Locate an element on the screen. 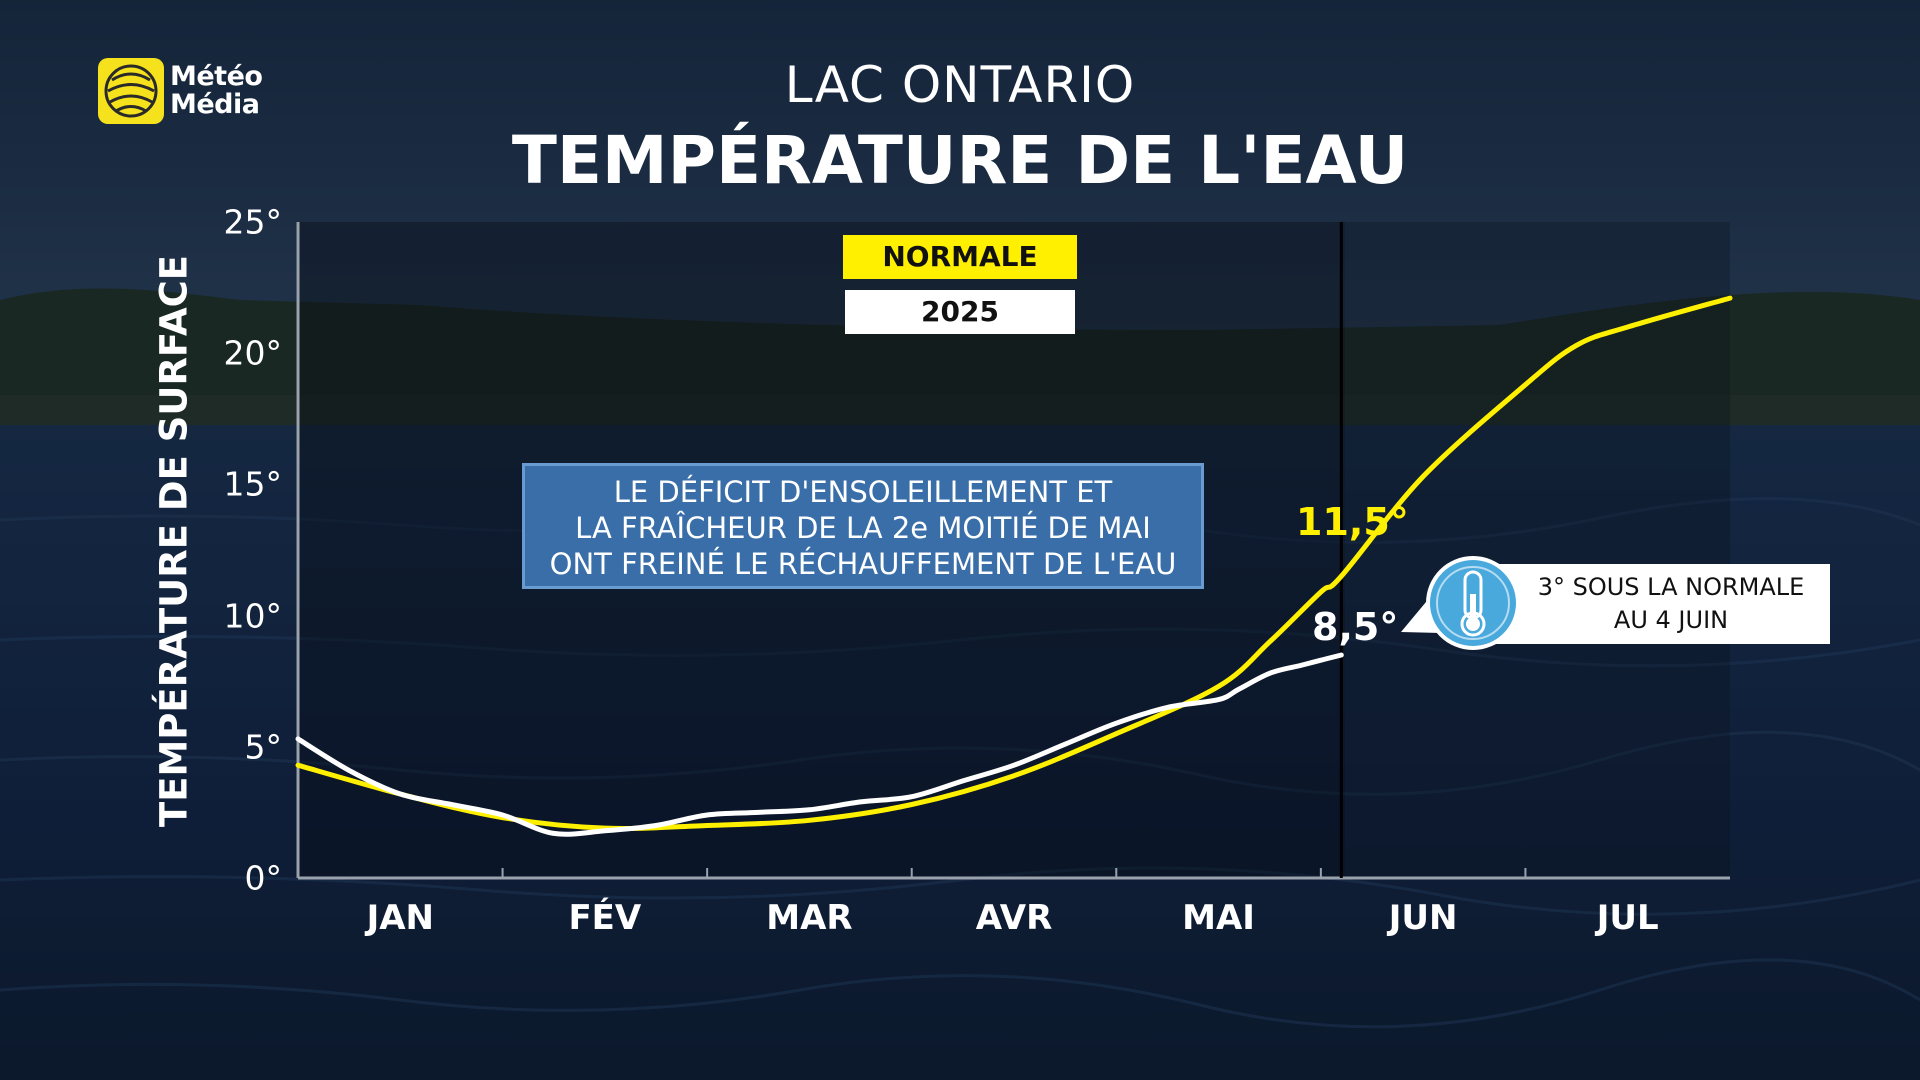 The image size is (1920, 1080). legend-2025: 2025 is located at coordinates (960, 312).